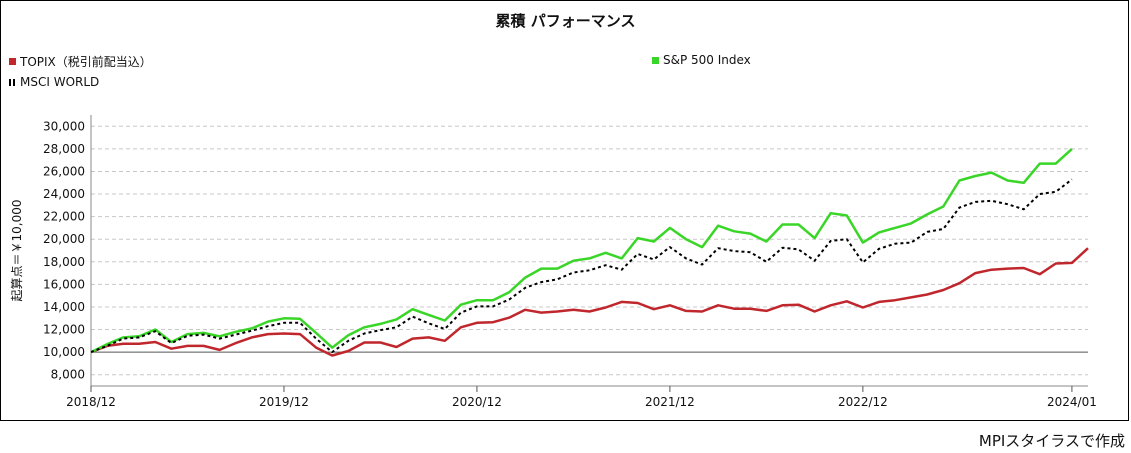 The width and height of the screenshot is (1131, 453). I want to click on legend-label-sp500: S&P 500 Index, so click(707, 60).